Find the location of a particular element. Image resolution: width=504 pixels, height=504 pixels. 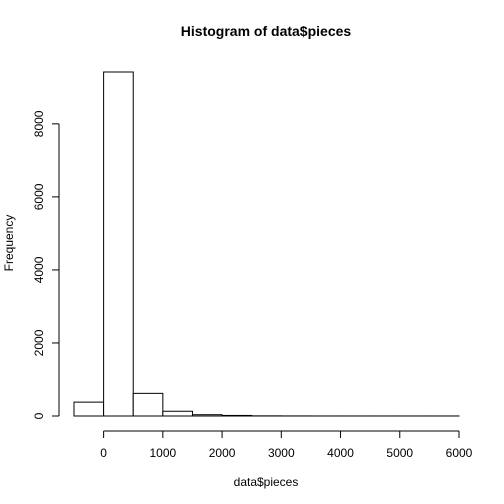

x-tick-label: 1000 is located at coordinates (162, 453).